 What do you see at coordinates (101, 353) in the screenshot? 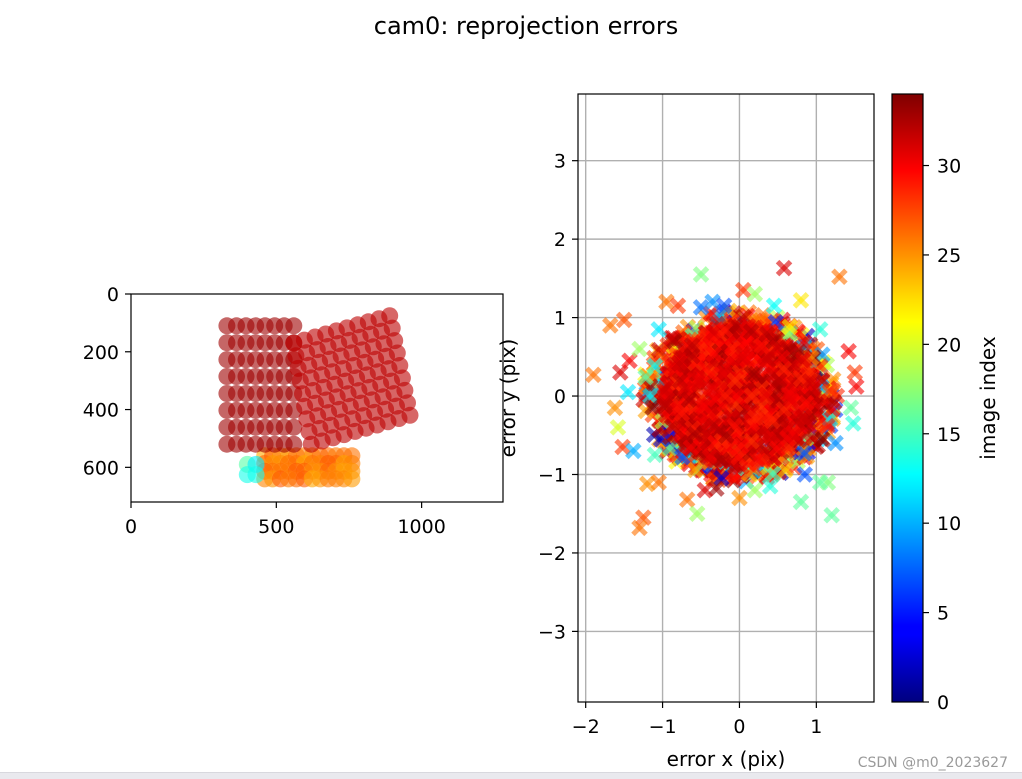
I see `y-tick-label: 200` at bounding box center [101, 353].